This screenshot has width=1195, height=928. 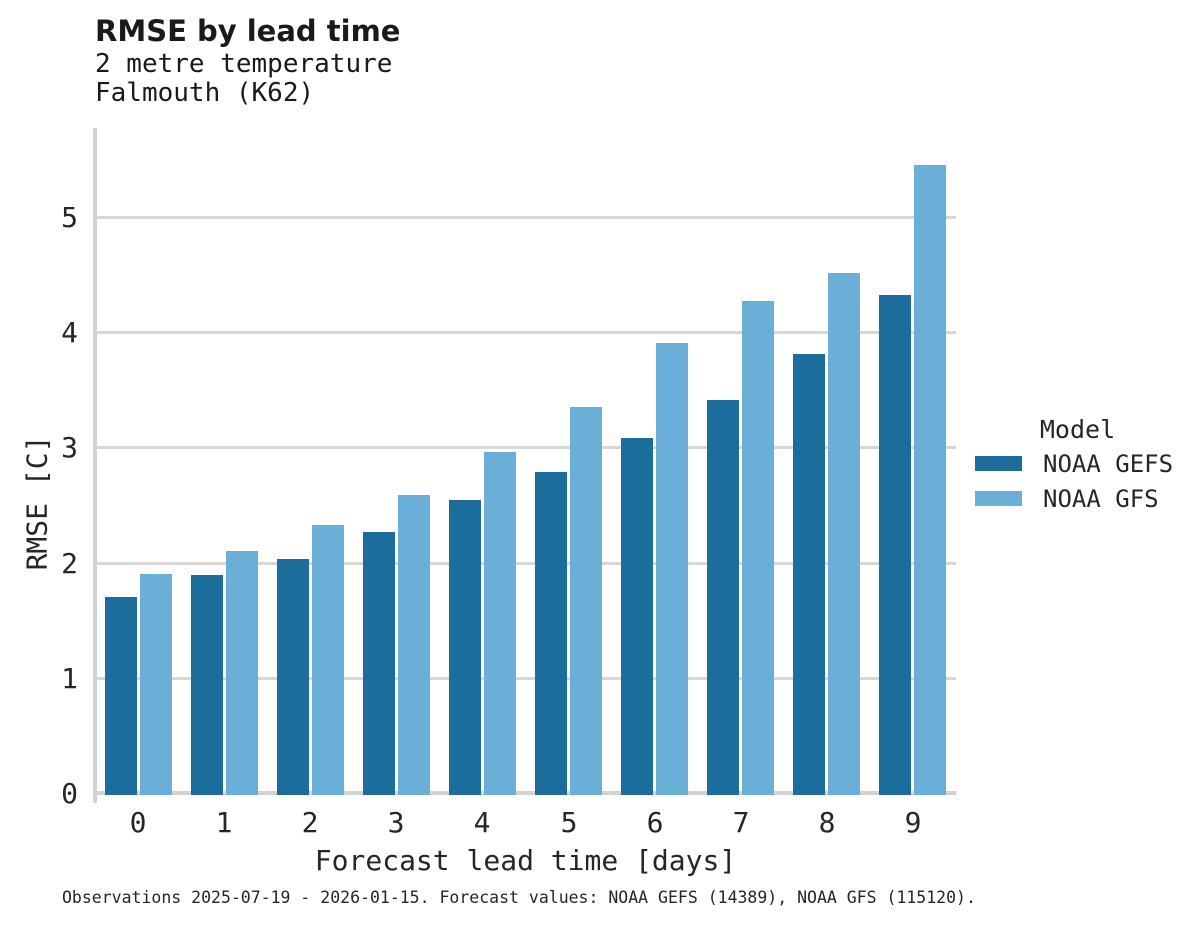 I want to click on chart-subtitle-station: Falmouth (K62), so click(x=205, y=93).